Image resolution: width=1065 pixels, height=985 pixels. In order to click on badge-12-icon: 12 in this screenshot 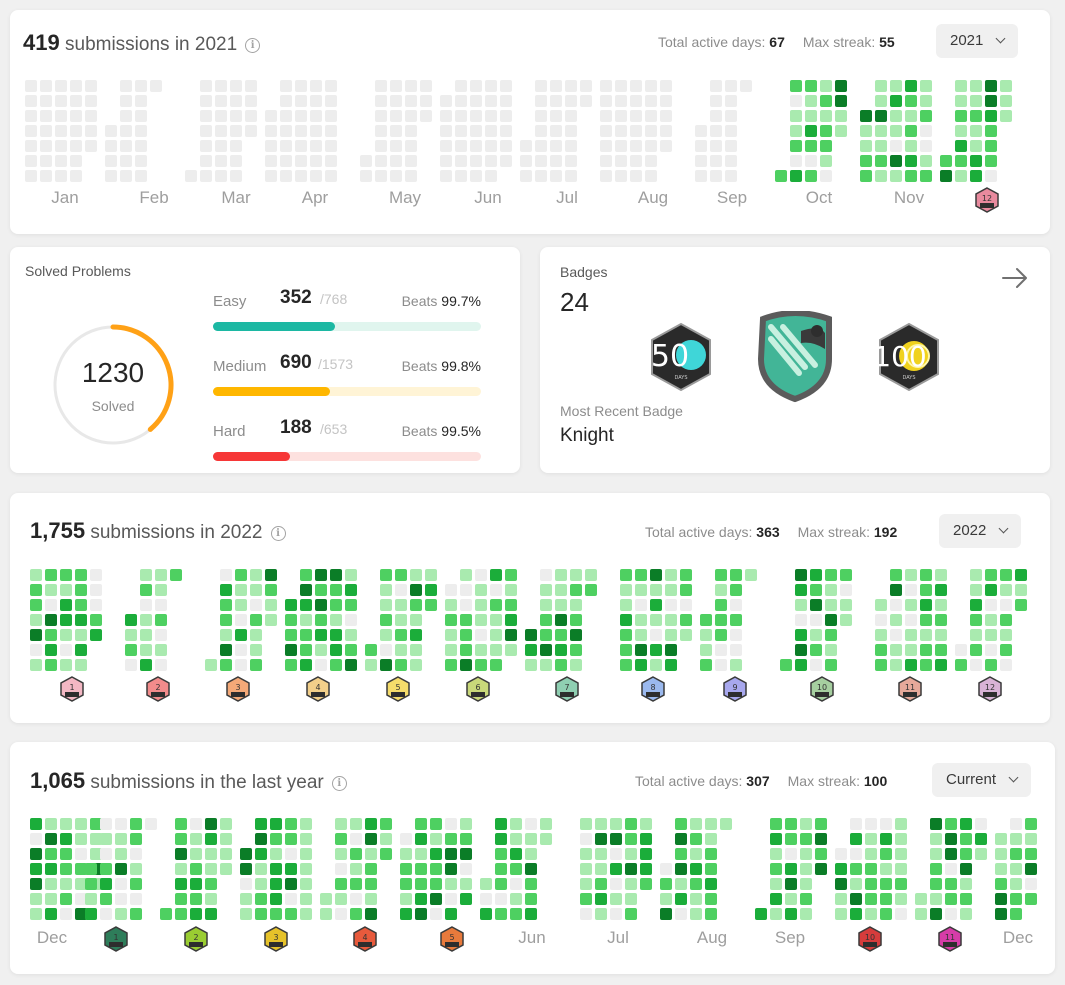, I will do `click(987, 200)`.